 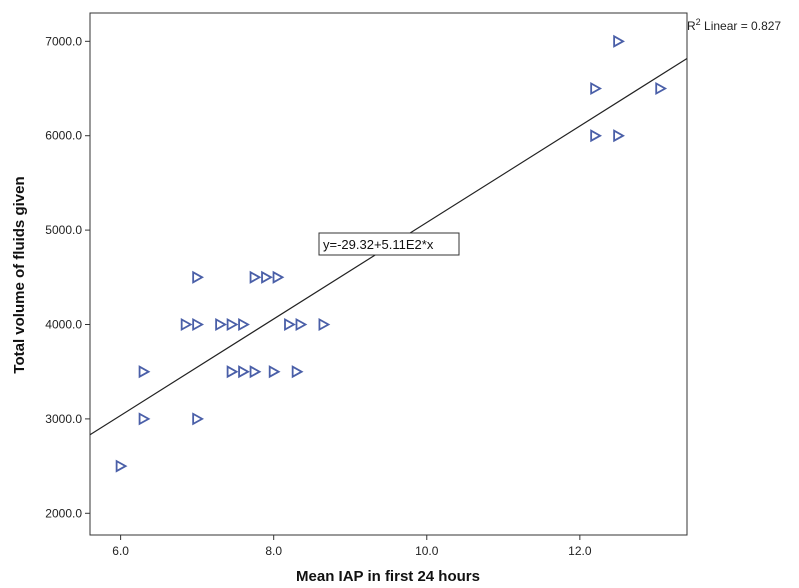 I want to click on x-tick-label: 6.0, so click(x=120, y=551).